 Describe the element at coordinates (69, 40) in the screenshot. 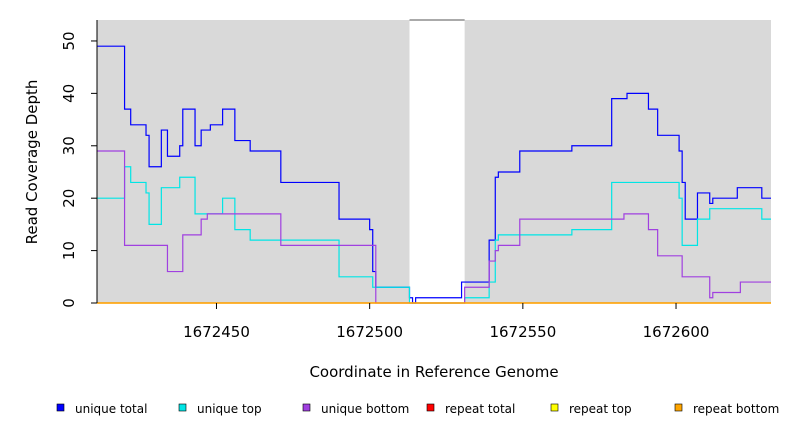

I see `y-tick-label: 50` at that location.